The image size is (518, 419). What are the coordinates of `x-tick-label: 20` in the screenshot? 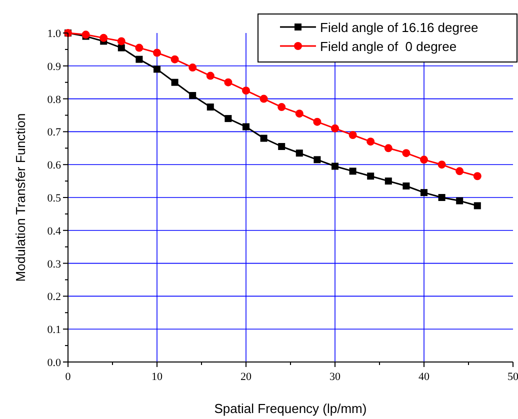 It's located at (246, 377).